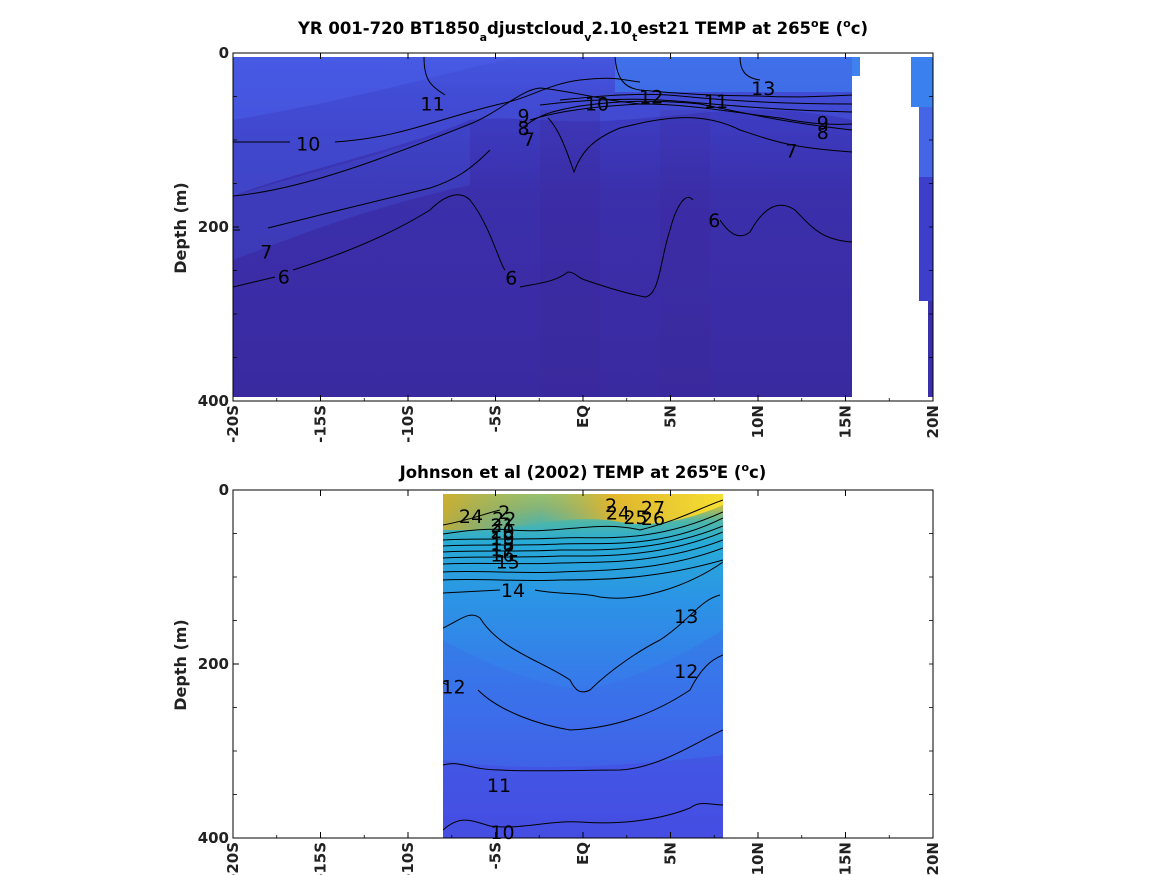  What do you see at coordinates (635, 518) in the screenshot?
I see `contour-label: 25` at bounding box center [635, 518].